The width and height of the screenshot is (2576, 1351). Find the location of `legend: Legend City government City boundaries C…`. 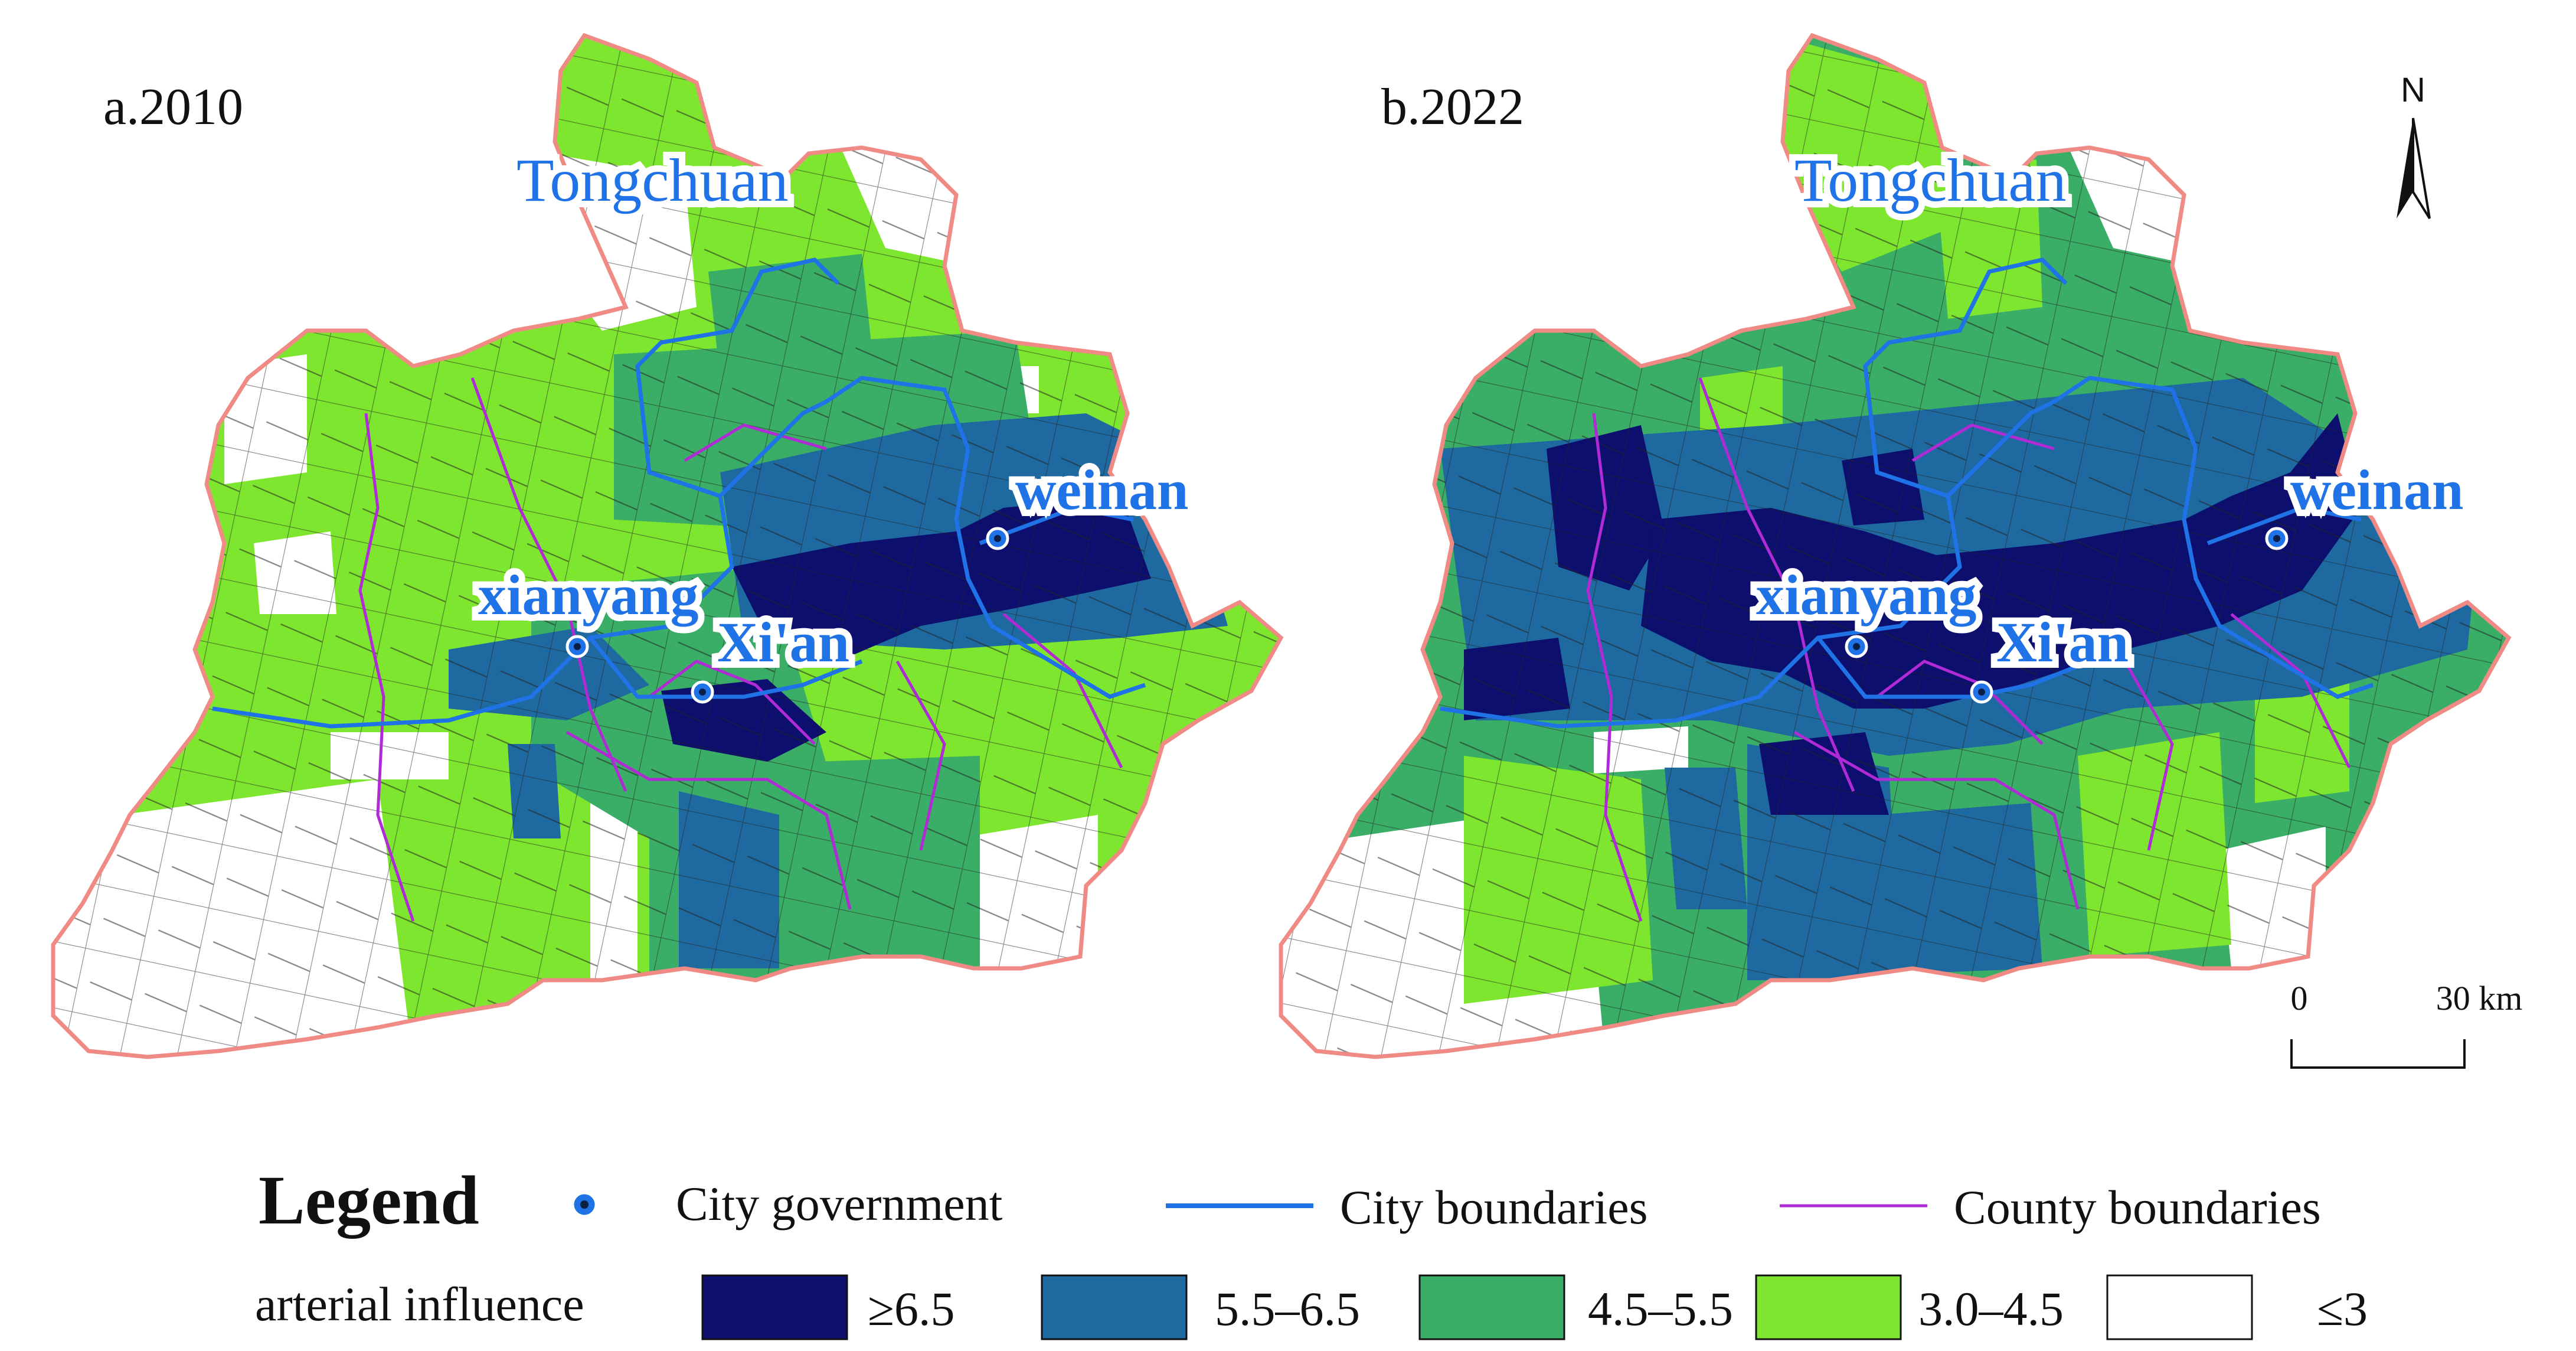

legend: Legend City government City boundaries C… is located at coordinates (1311, 1251).